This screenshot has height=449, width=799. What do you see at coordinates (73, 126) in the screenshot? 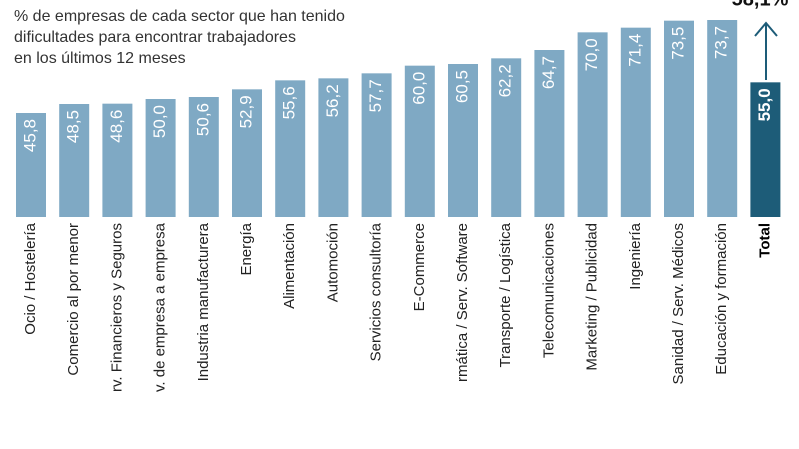
I see `value-label: 48,5` at bounding box center [73, 126].